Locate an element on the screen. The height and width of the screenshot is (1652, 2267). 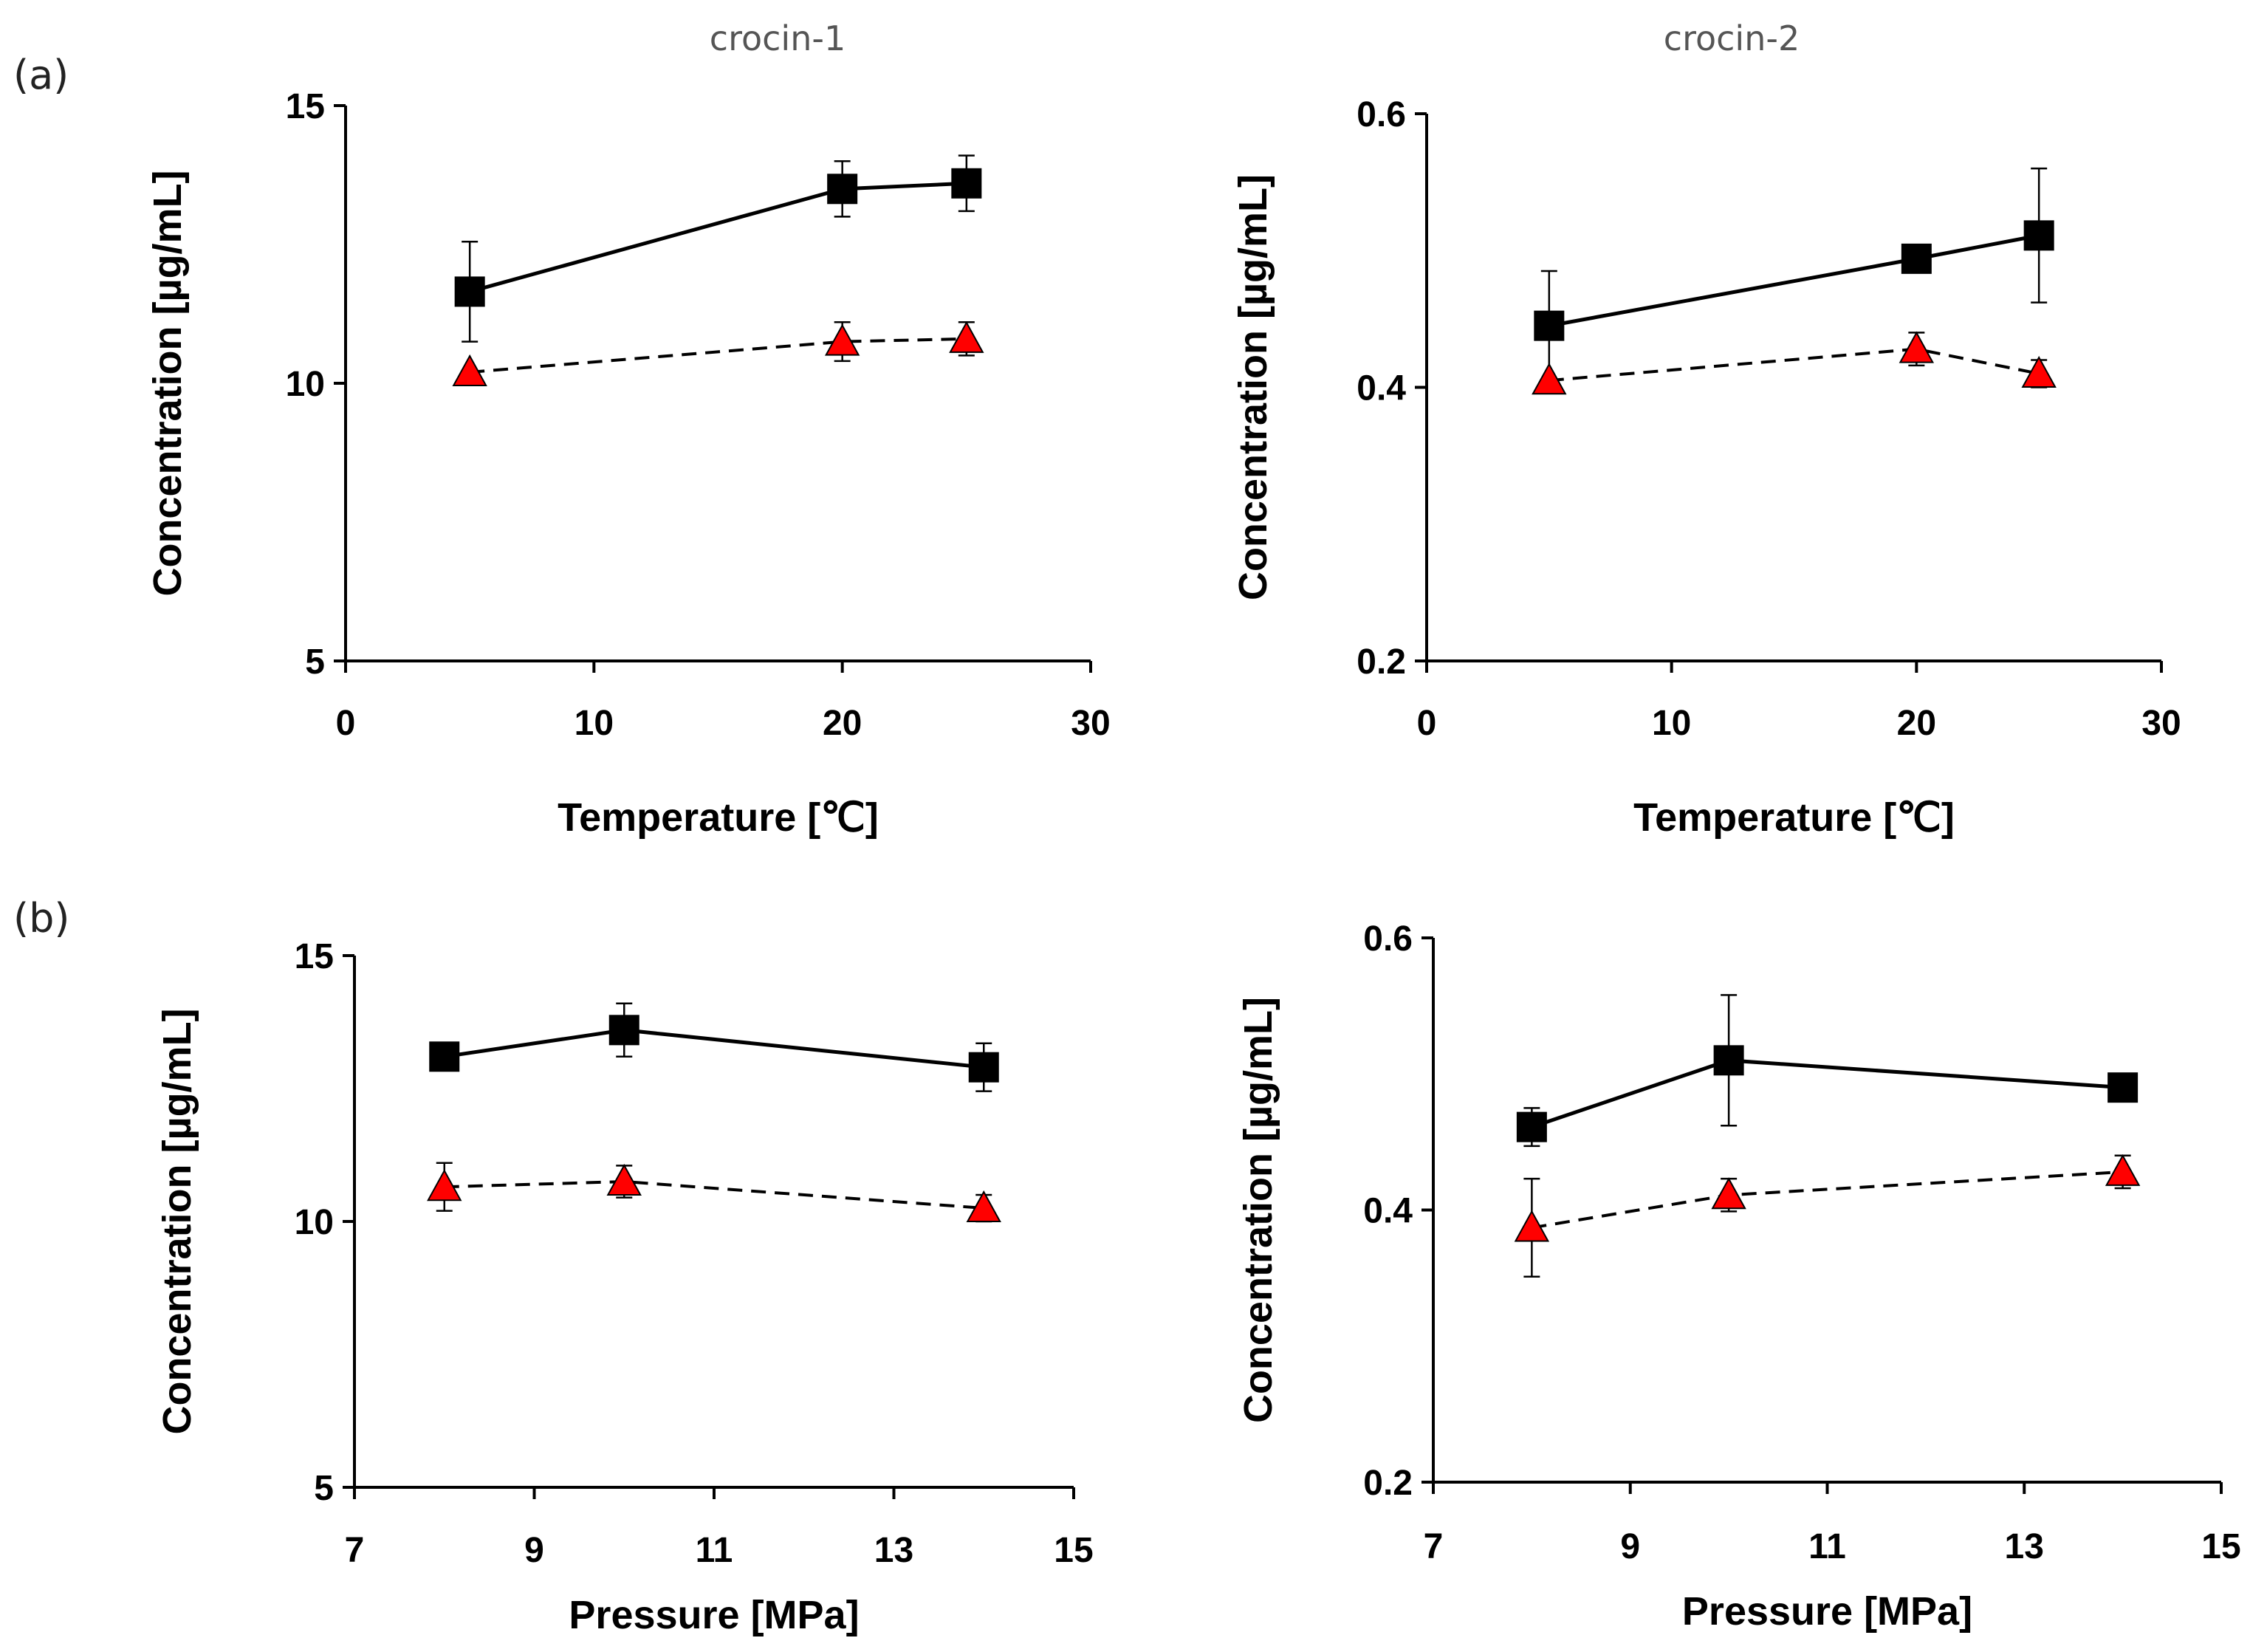
column-title-crocin-2: crocin-2 is located at coordinates (1732, 38).